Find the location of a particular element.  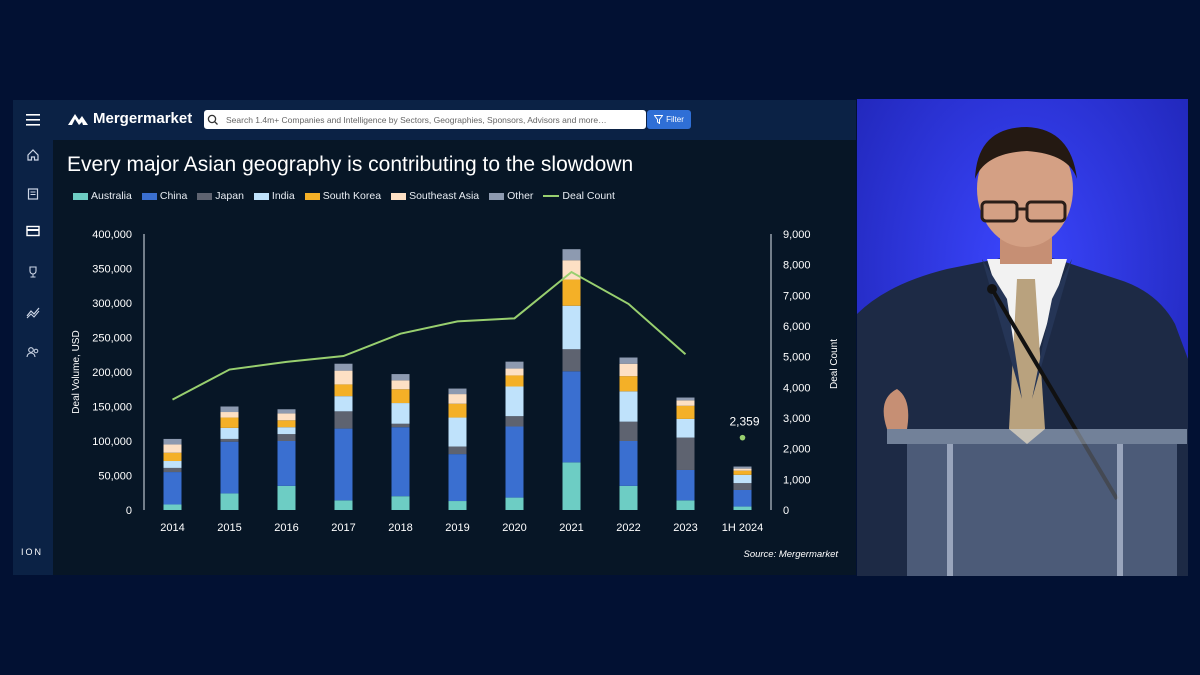

legend-label: South Korea is located at coordinates (352, 196).